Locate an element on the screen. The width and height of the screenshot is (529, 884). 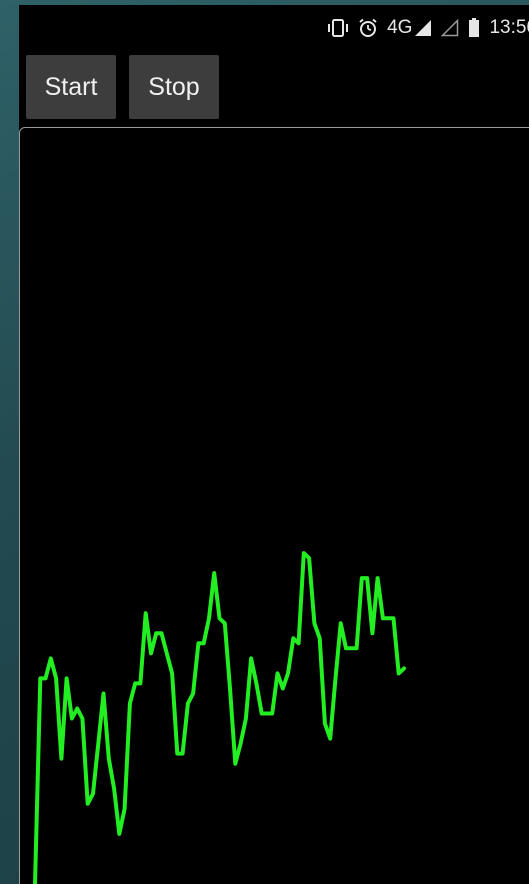
signal-icon is located at coordinates (423, 28).